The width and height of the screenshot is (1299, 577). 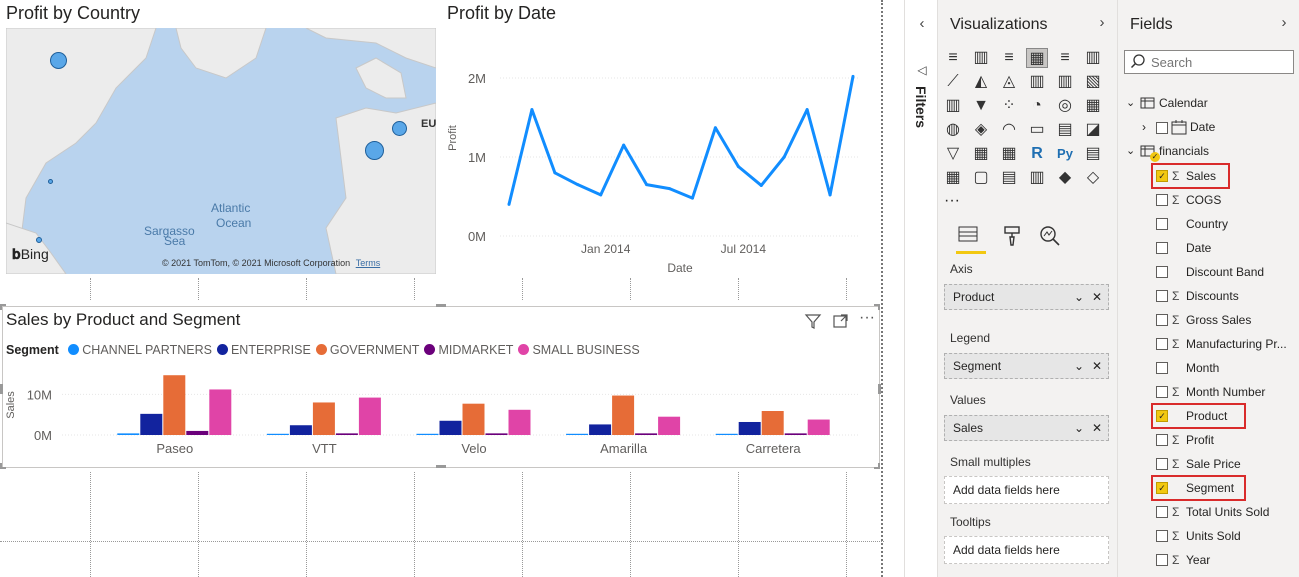 I want to click on resize-handle-bl, so click(x=3, y=466).